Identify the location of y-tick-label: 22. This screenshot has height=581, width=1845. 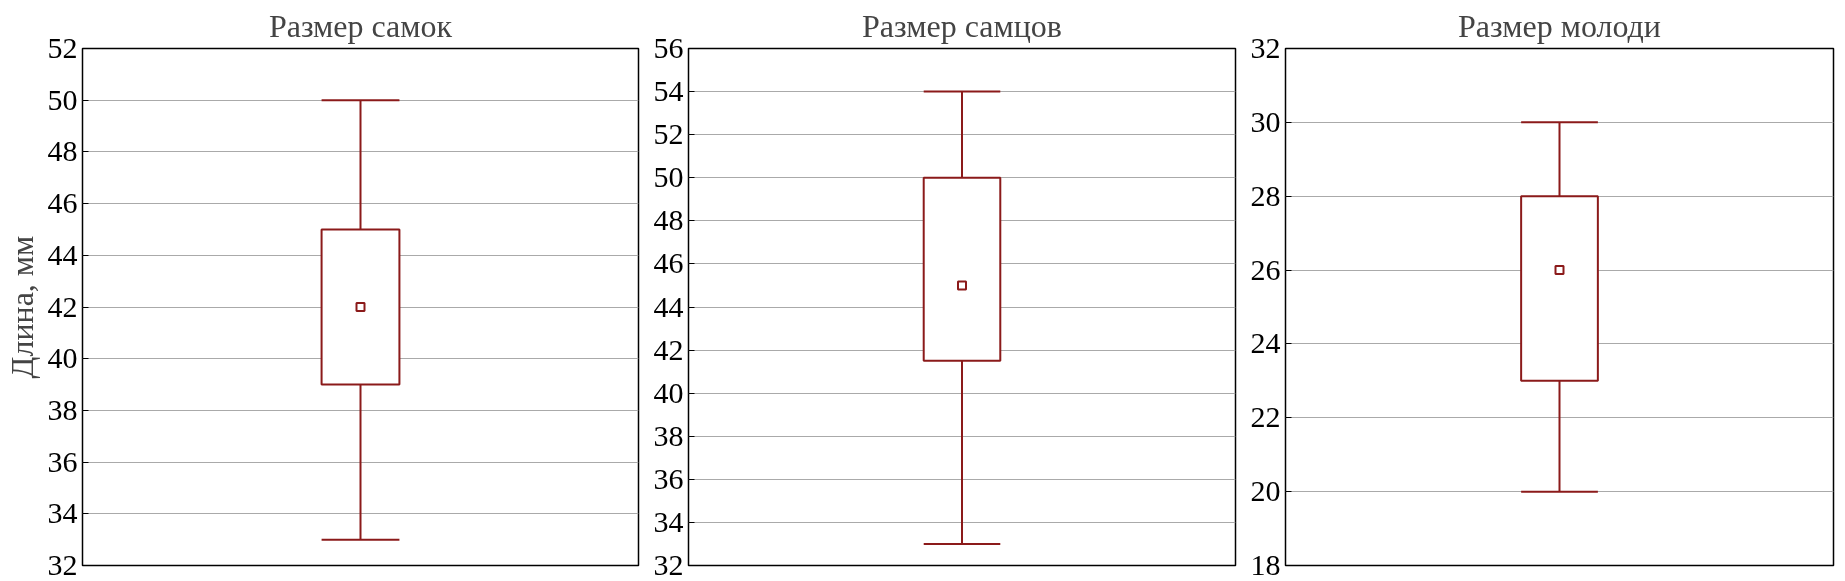
(1265, 417).